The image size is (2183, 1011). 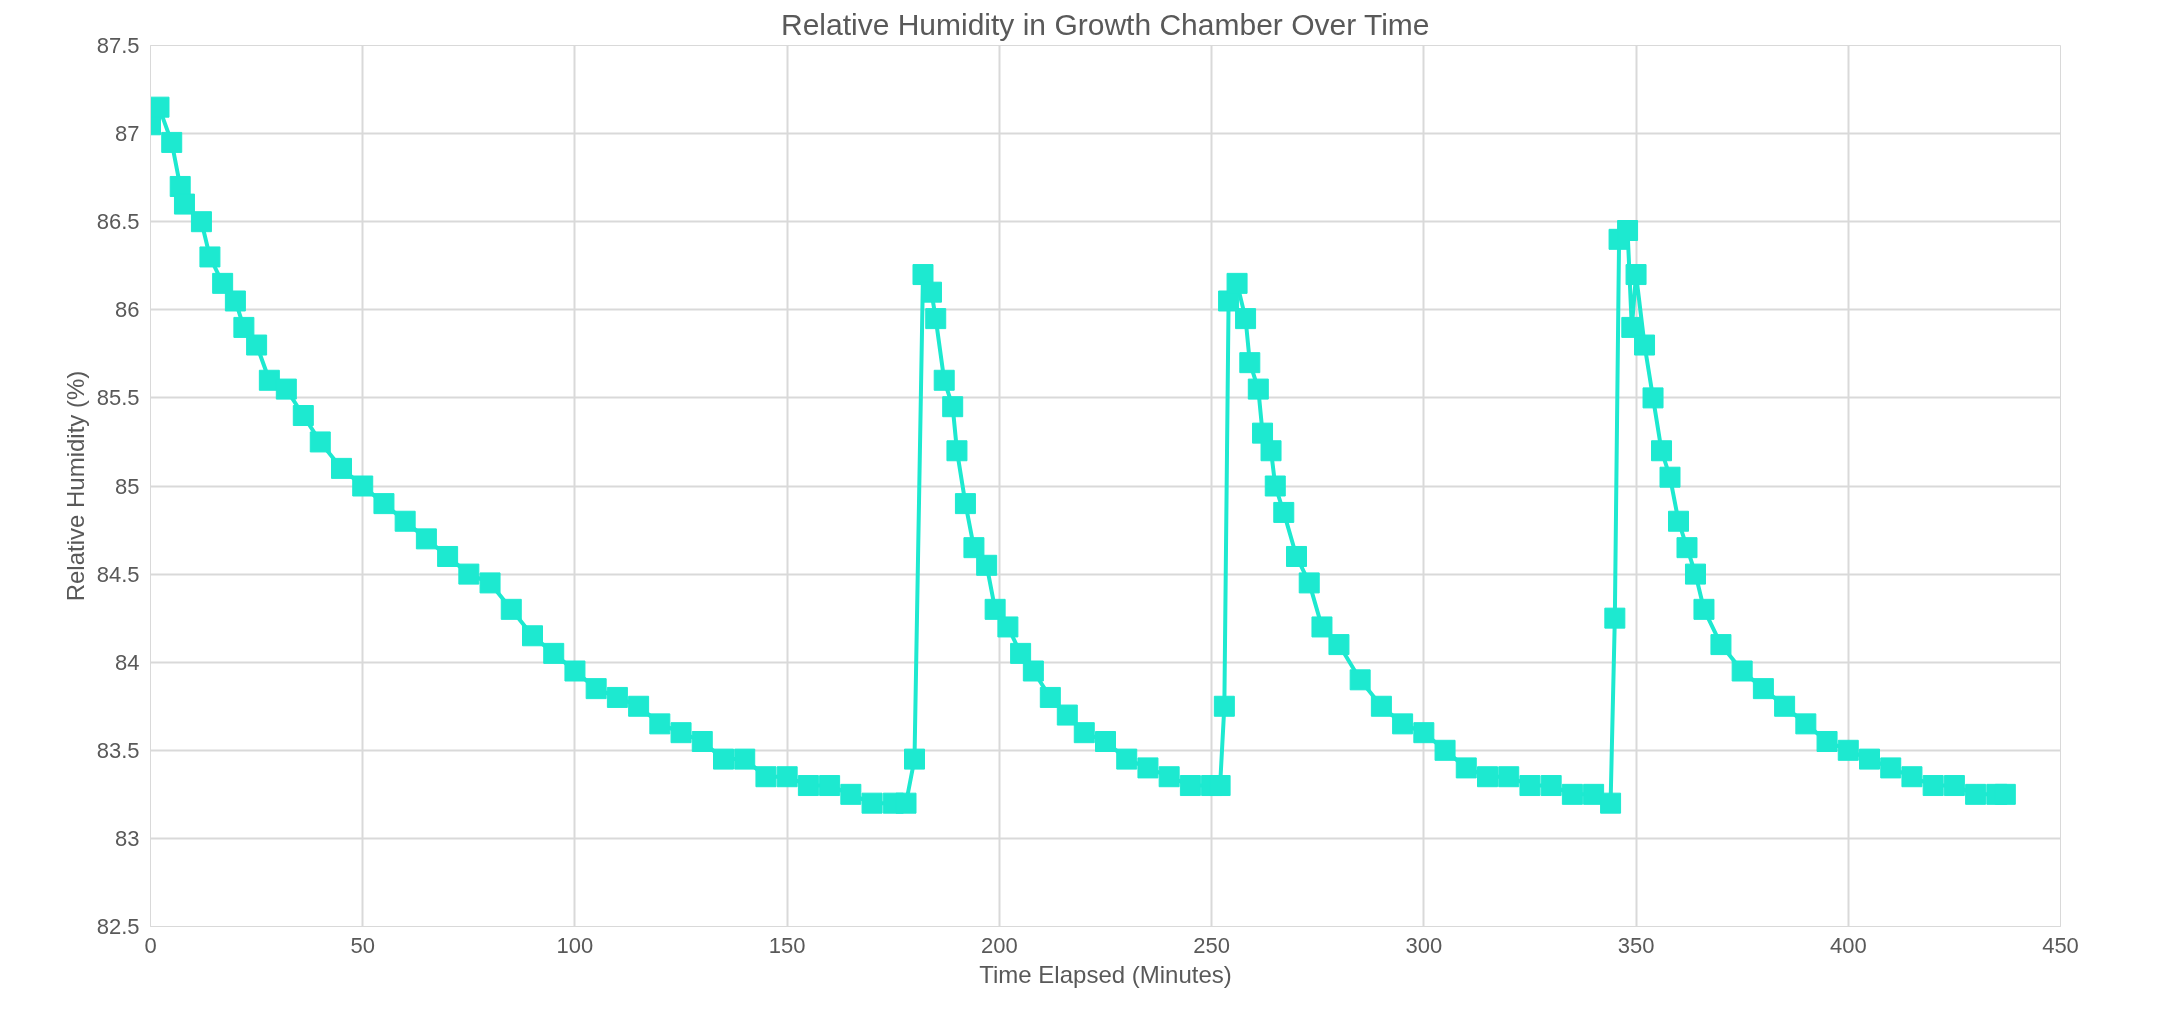 I want to click on x-tick-label: 0, so click(x=150, y=945).